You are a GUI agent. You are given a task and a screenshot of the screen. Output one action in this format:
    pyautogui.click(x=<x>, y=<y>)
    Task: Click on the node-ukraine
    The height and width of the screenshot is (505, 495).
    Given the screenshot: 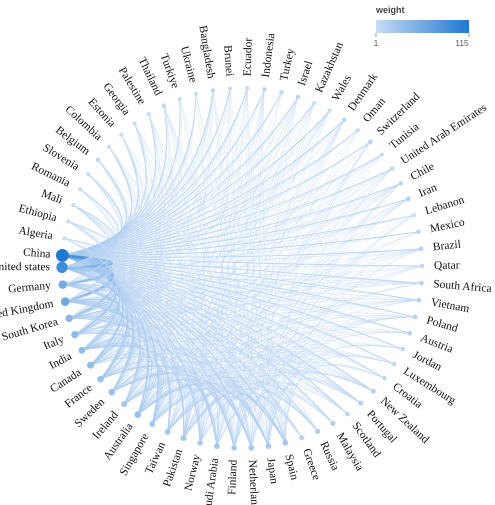 What is the action you would take?
    pyautogui.click(x=196, y=93)
    